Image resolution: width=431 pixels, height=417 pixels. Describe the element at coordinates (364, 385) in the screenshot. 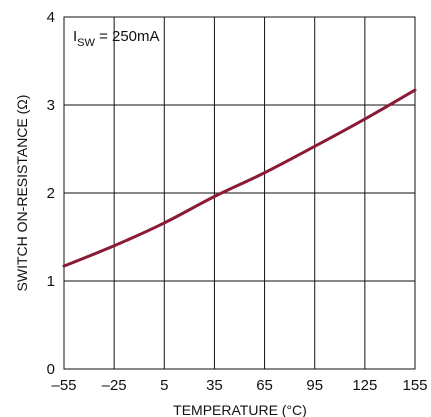

I see `x-tick-label: 125` at that location.